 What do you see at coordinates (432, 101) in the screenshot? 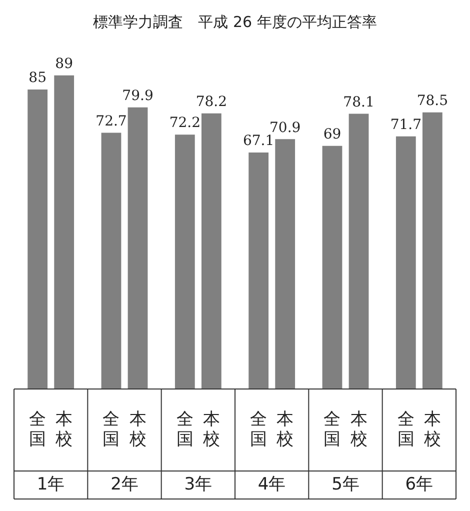
I see `data-label: 78.5` at bounding box center [432, 101].